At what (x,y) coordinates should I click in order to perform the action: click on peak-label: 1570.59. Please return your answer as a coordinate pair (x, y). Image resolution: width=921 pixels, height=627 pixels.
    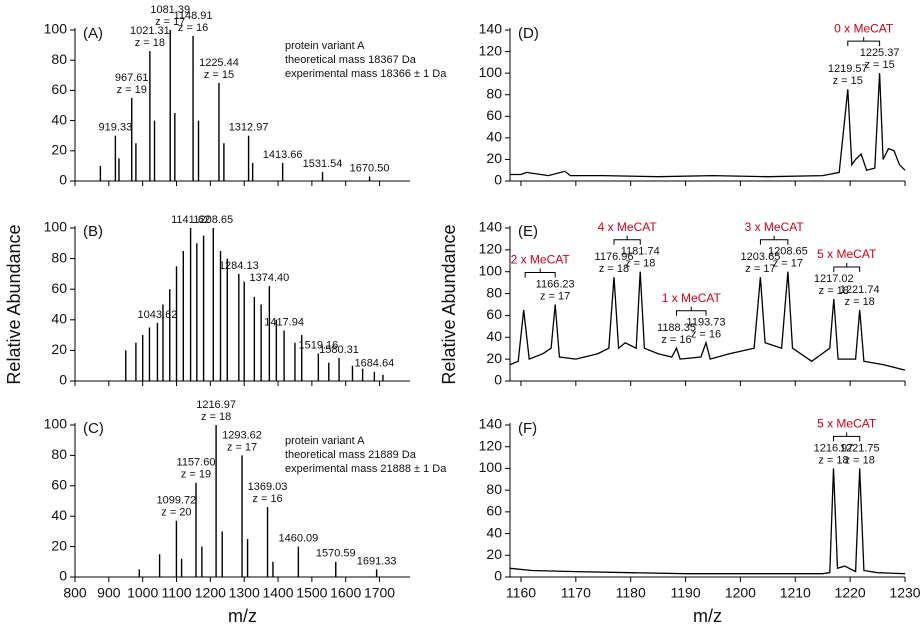
    Looking at the image, I should click on (336, 554).